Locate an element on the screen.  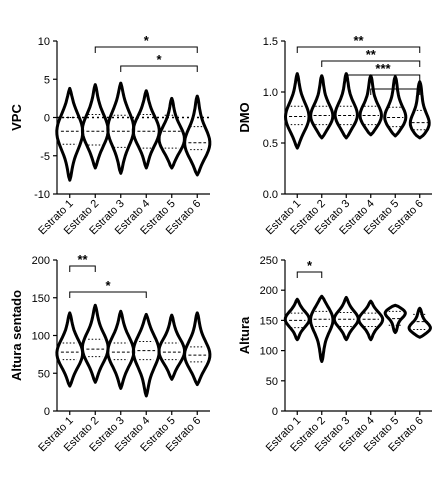
y-tick-label: 250 is located at coordinates (269, 261).